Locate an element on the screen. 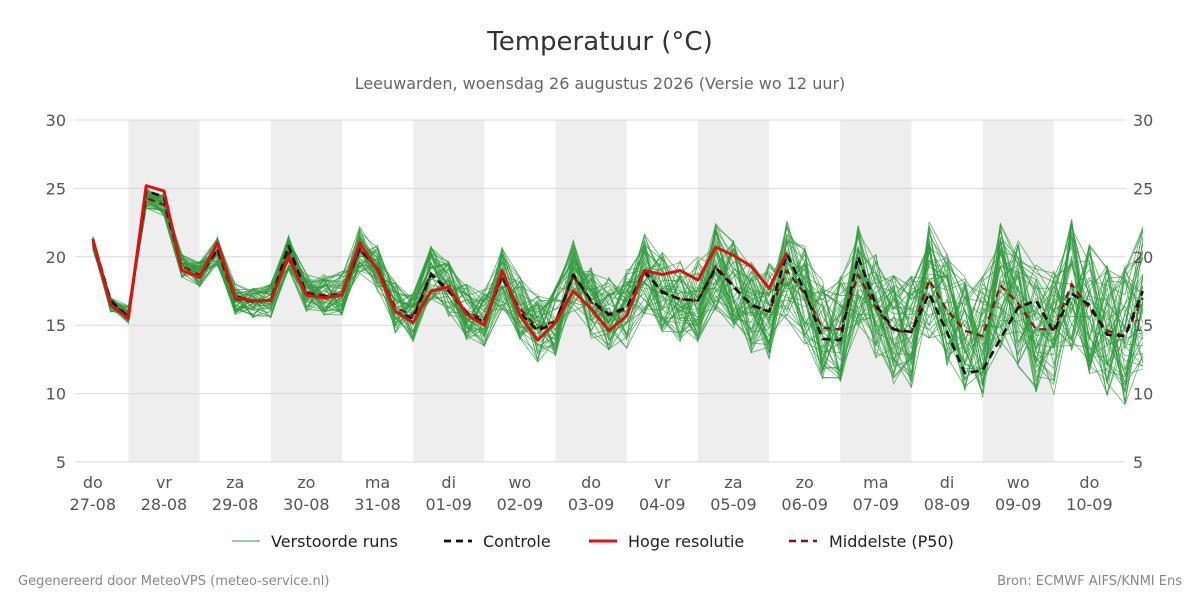 This screenshot has height=600, width=1200. x-tick-date: 08-09 is located at coordinates (947, 504).